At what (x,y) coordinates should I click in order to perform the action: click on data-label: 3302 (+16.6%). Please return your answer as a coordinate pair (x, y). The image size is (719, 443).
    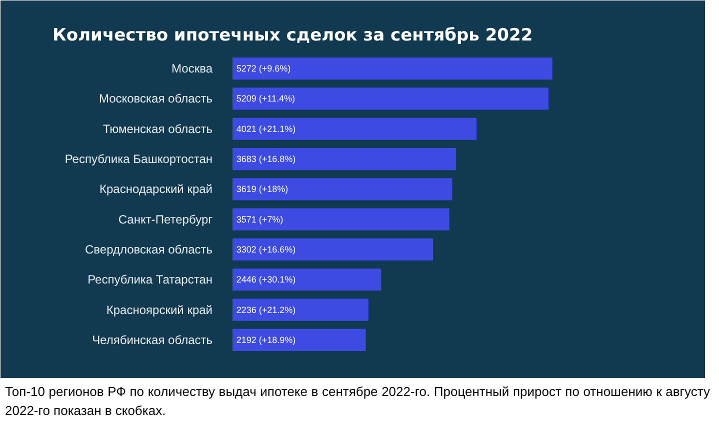
    Looking at the image, I should click on (266, 249).